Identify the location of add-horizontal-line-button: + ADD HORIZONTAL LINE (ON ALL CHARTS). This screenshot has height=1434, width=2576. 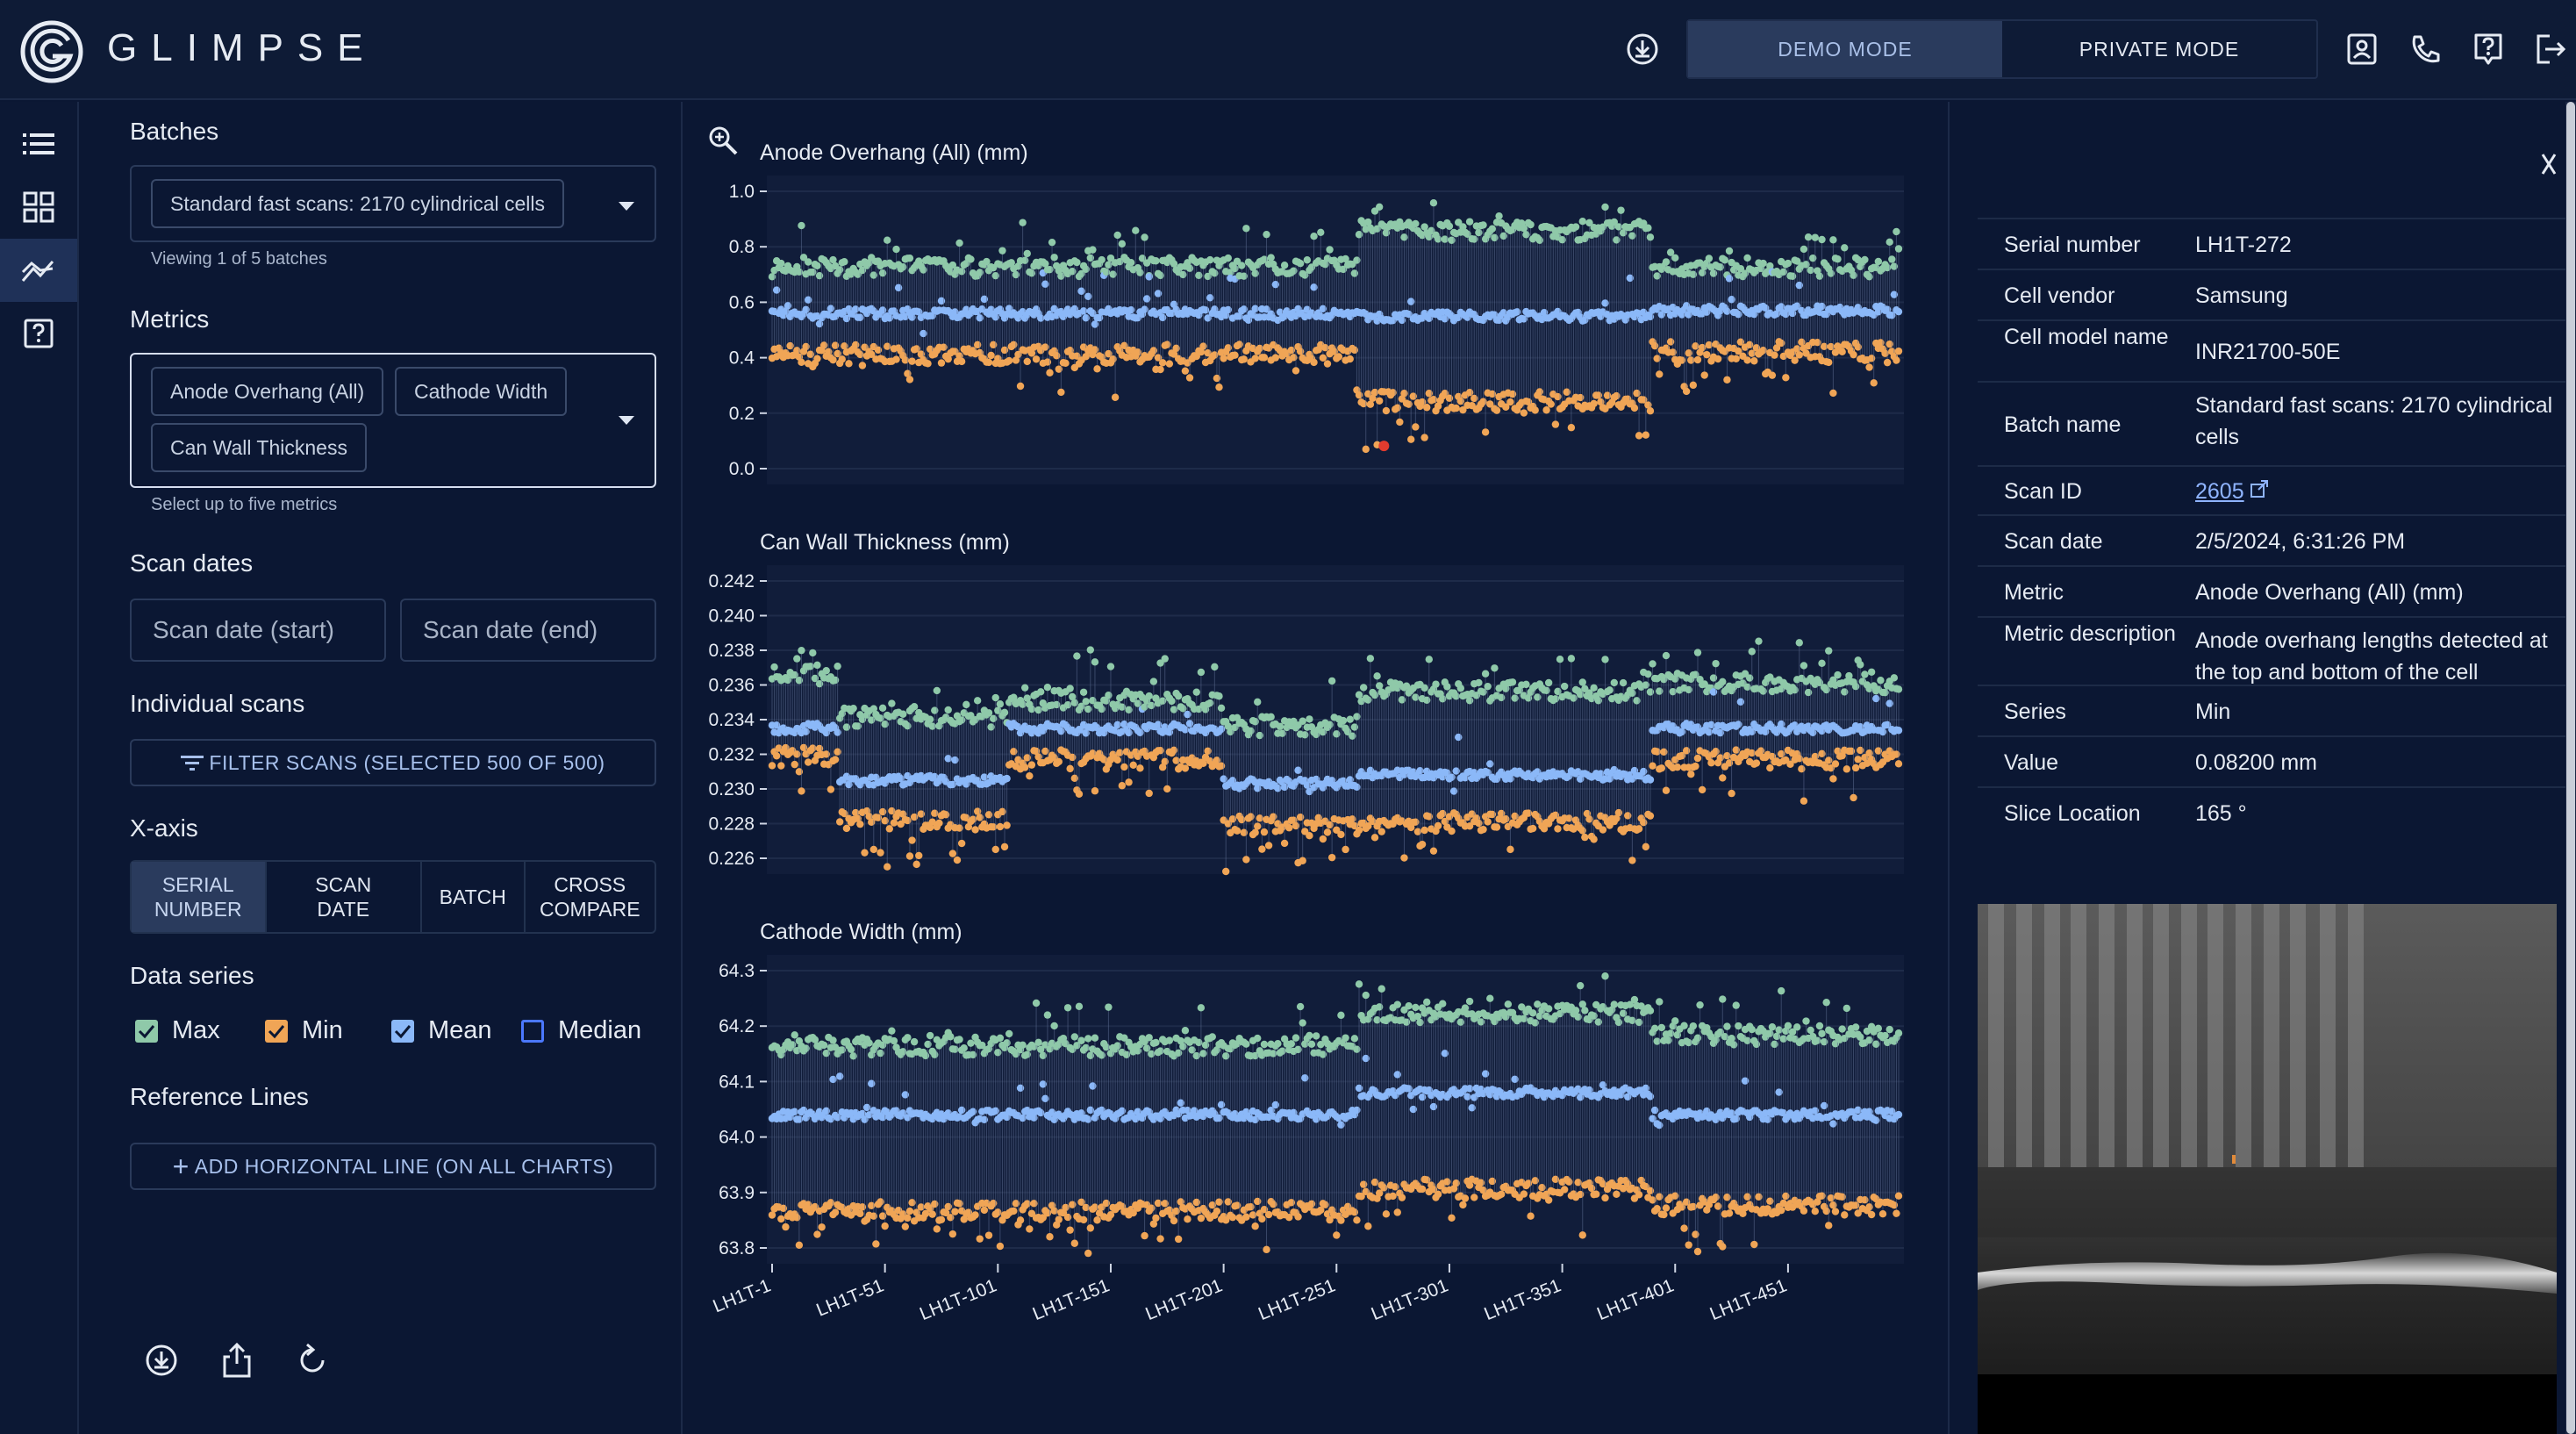
(393, 1166).